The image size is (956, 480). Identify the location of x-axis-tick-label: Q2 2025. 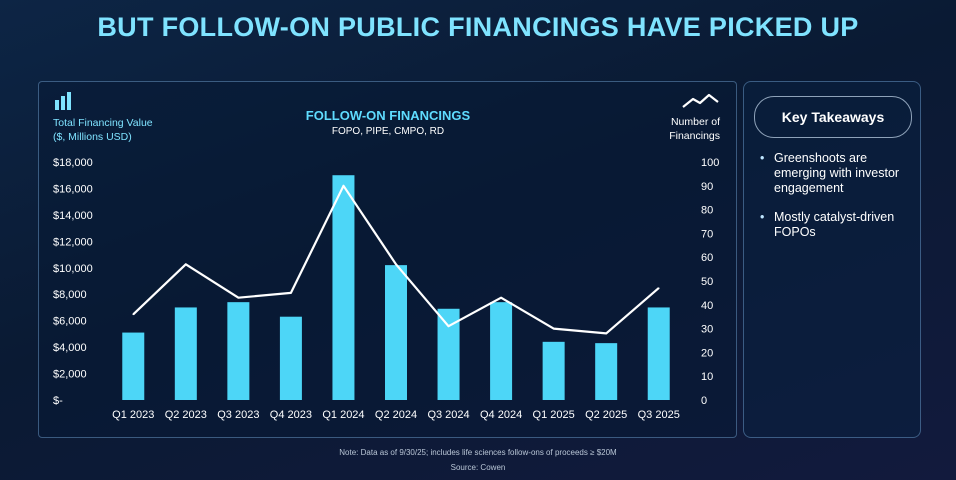
(606, 415).